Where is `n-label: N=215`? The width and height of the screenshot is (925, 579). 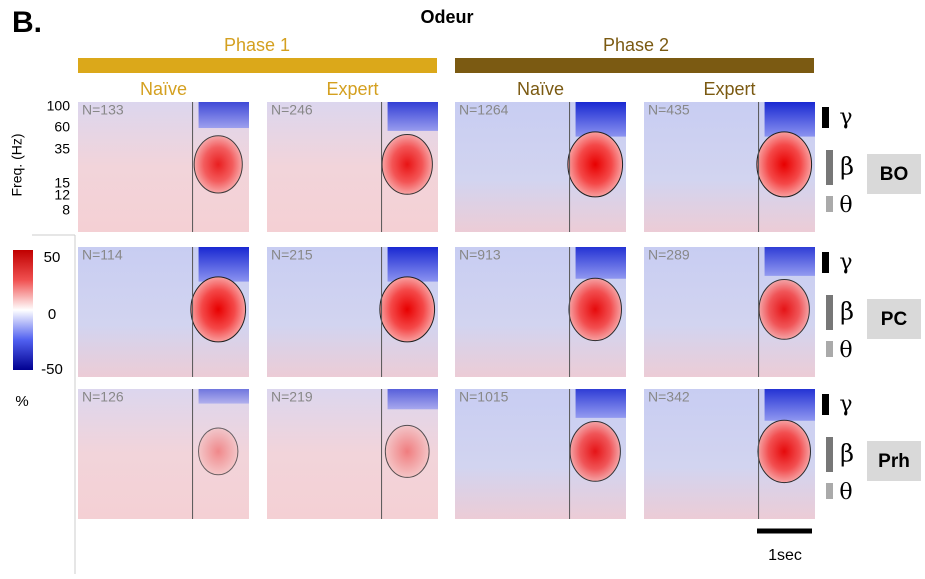 n-label: N=215 is located at coordinates (292, 255).